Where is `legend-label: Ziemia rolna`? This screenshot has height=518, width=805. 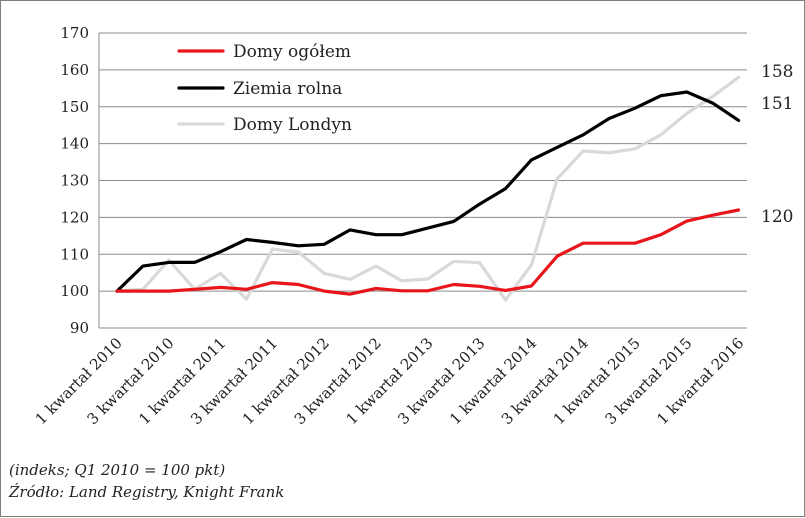 legend-label: Ziemia rolna is located at coordinates (287, 89).